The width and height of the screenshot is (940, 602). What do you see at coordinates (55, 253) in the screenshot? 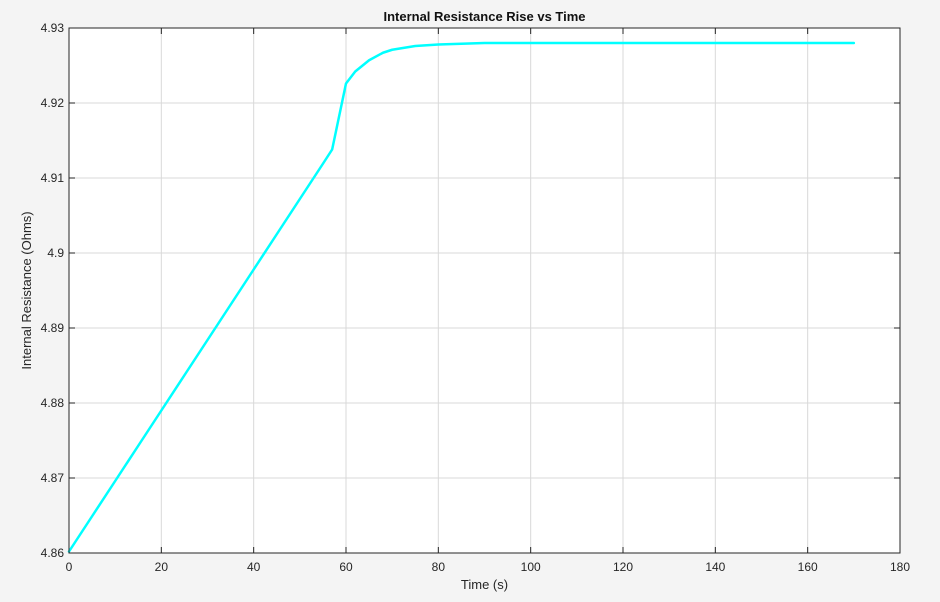
I see `y-tick-label: 4.9` at bounding box center [55, 253].